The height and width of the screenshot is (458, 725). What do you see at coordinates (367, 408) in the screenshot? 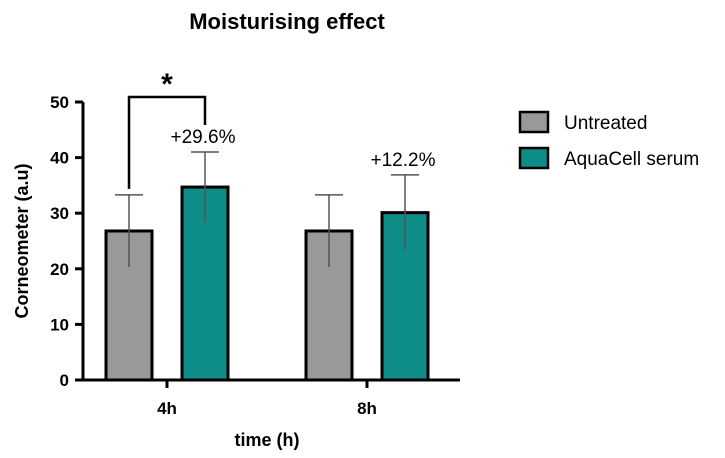
I see `x-tick-label: 8h` at bounding box center [367, 408].